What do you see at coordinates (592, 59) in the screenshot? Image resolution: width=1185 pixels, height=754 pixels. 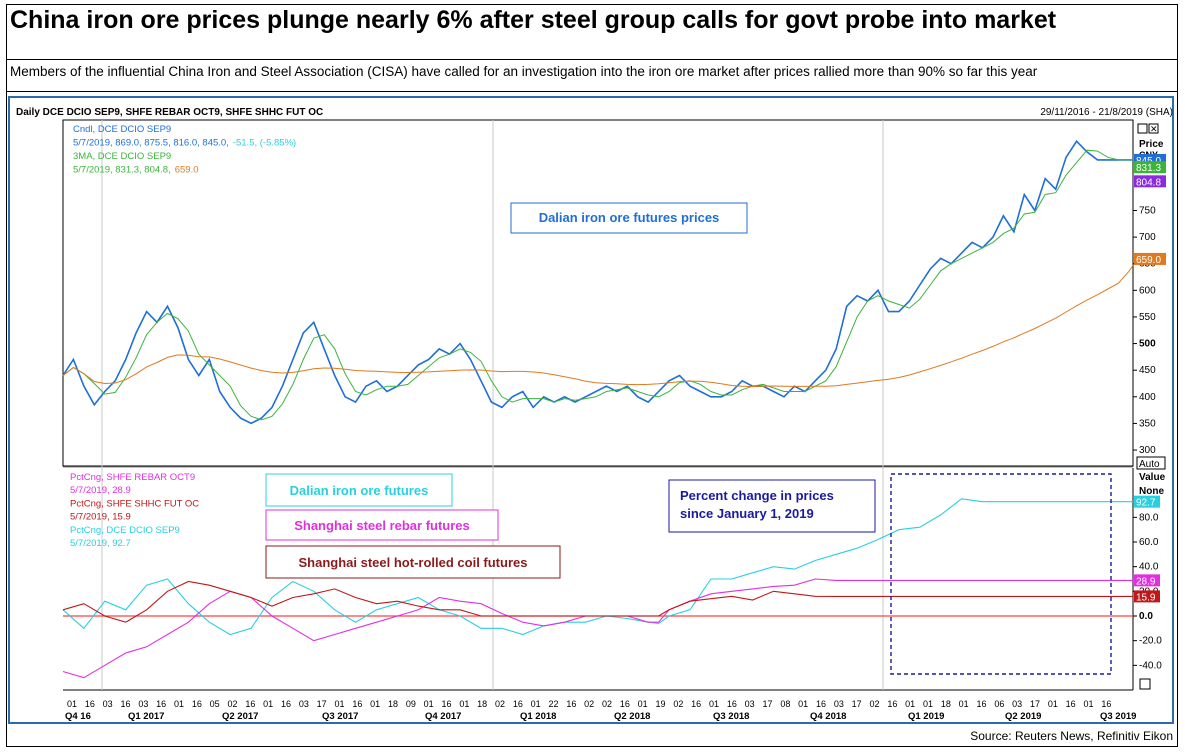 I see `title-divider` at bounding box center [592, 59].